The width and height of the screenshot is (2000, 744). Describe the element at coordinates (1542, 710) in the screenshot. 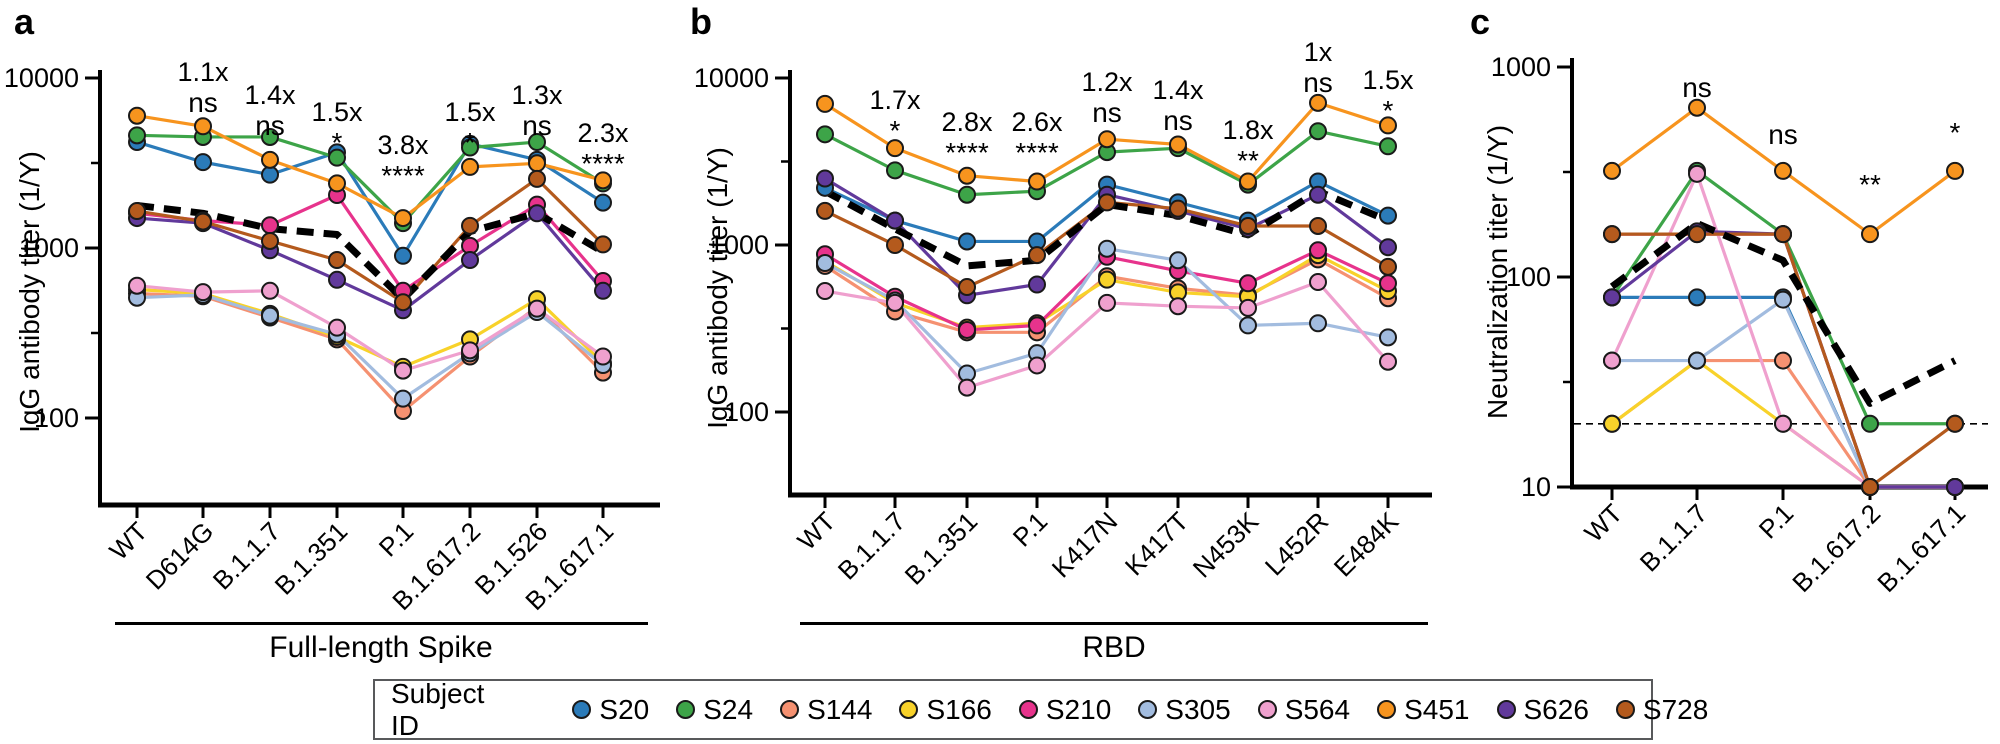

I see `legend-item-S626: S626` at that location.